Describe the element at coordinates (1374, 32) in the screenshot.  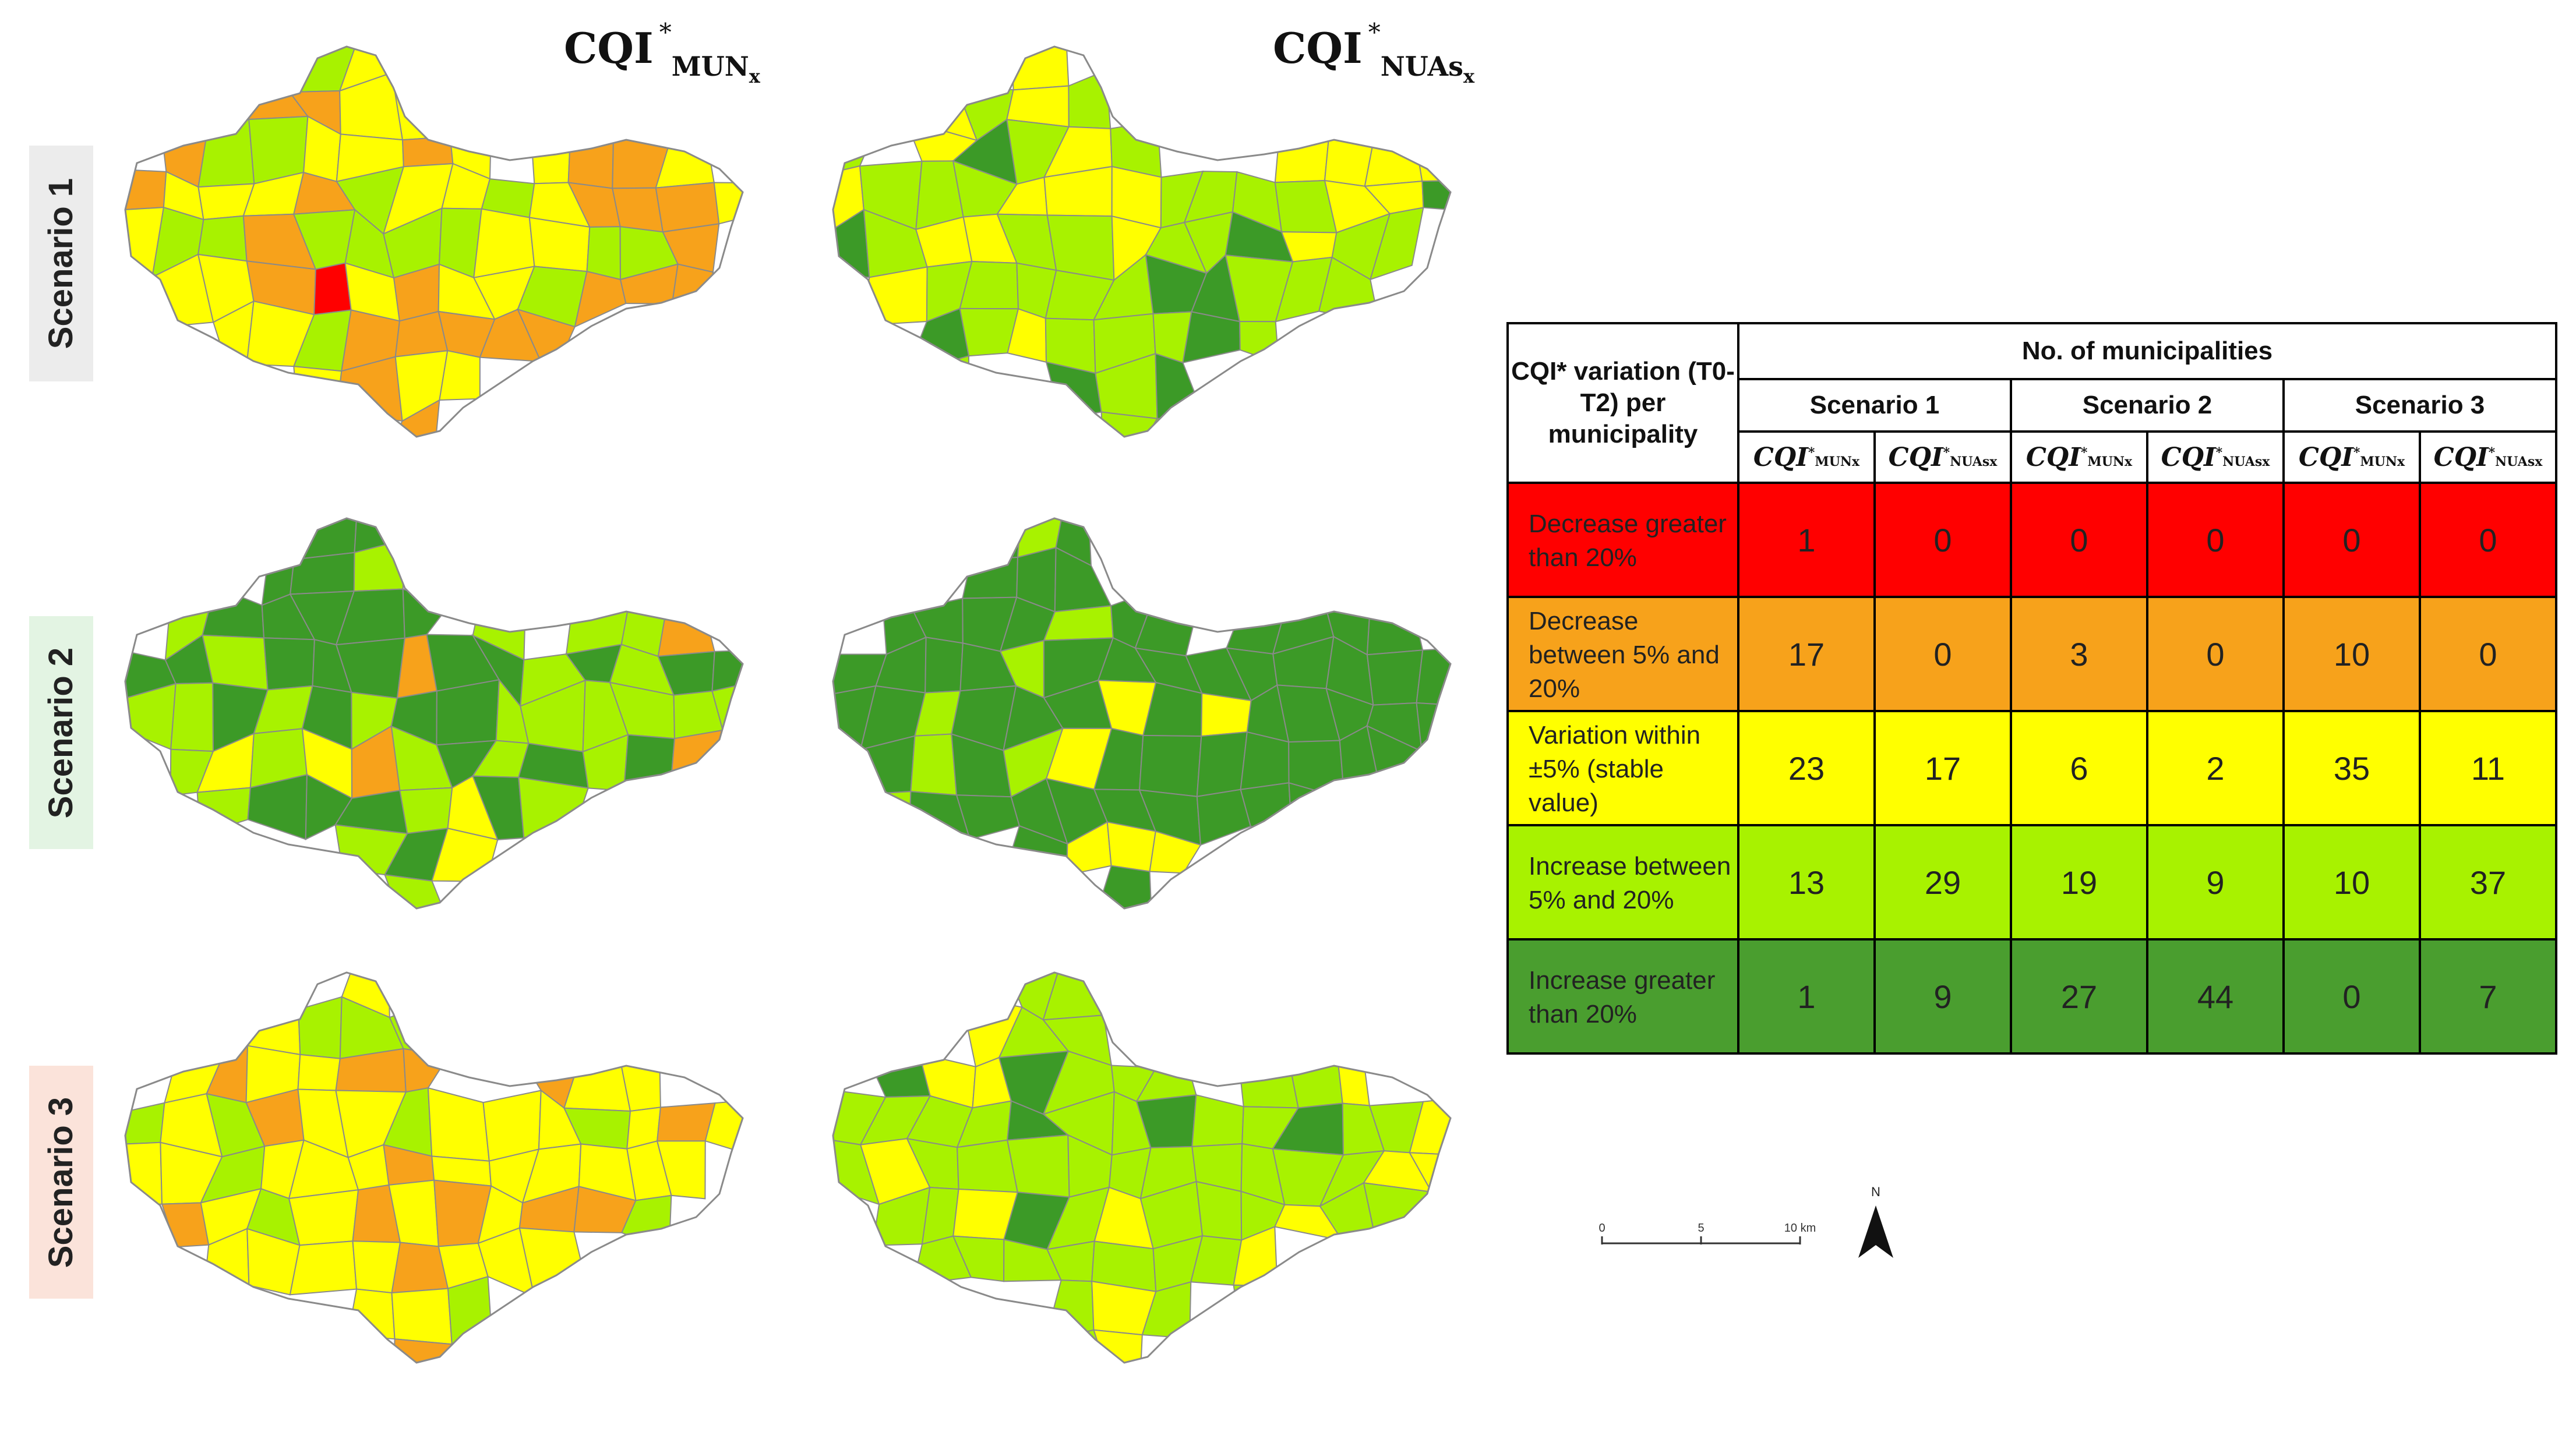
I see `title-sup: *` at that location.